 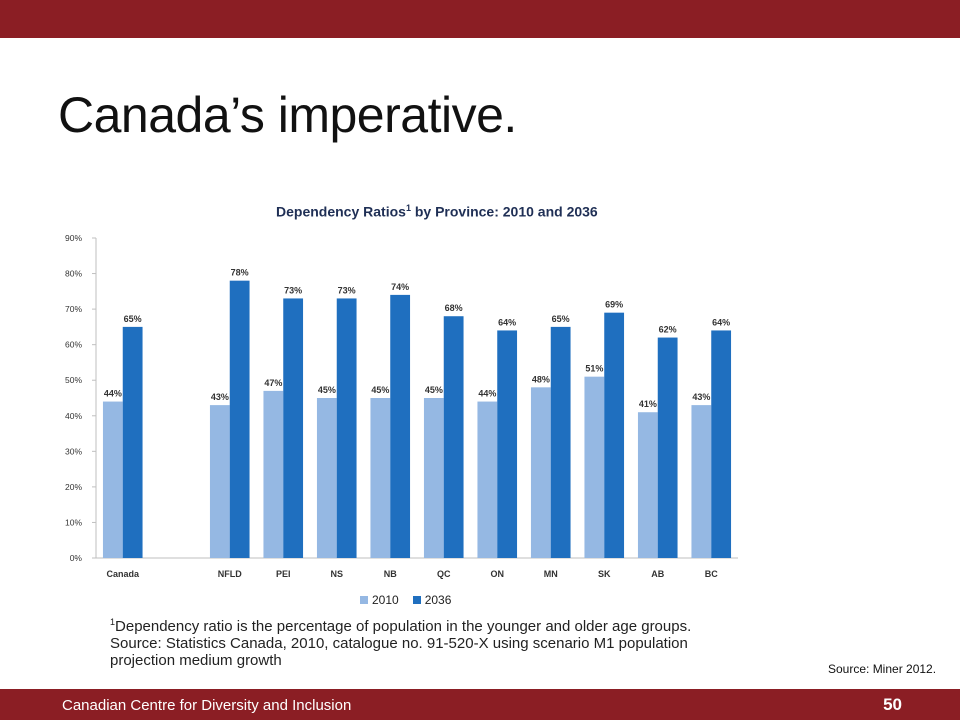 What do you see at coordinates (73, 274) in the screenshot?
I see `y-tick-label: 80%` at bounding box center [73, 274].